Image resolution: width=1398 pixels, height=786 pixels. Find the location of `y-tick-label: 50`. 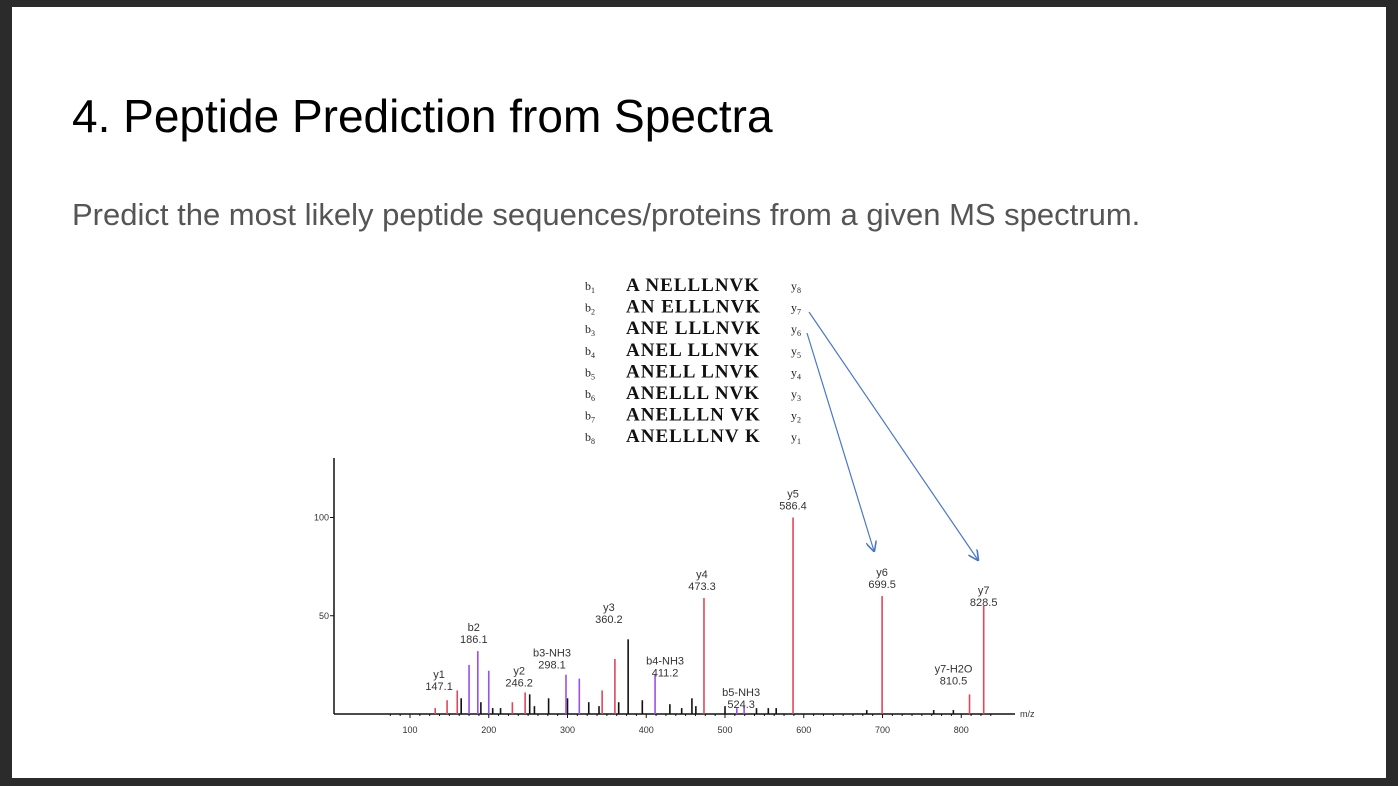

y-tick-label: 50 is located at coordinates (324, 616).